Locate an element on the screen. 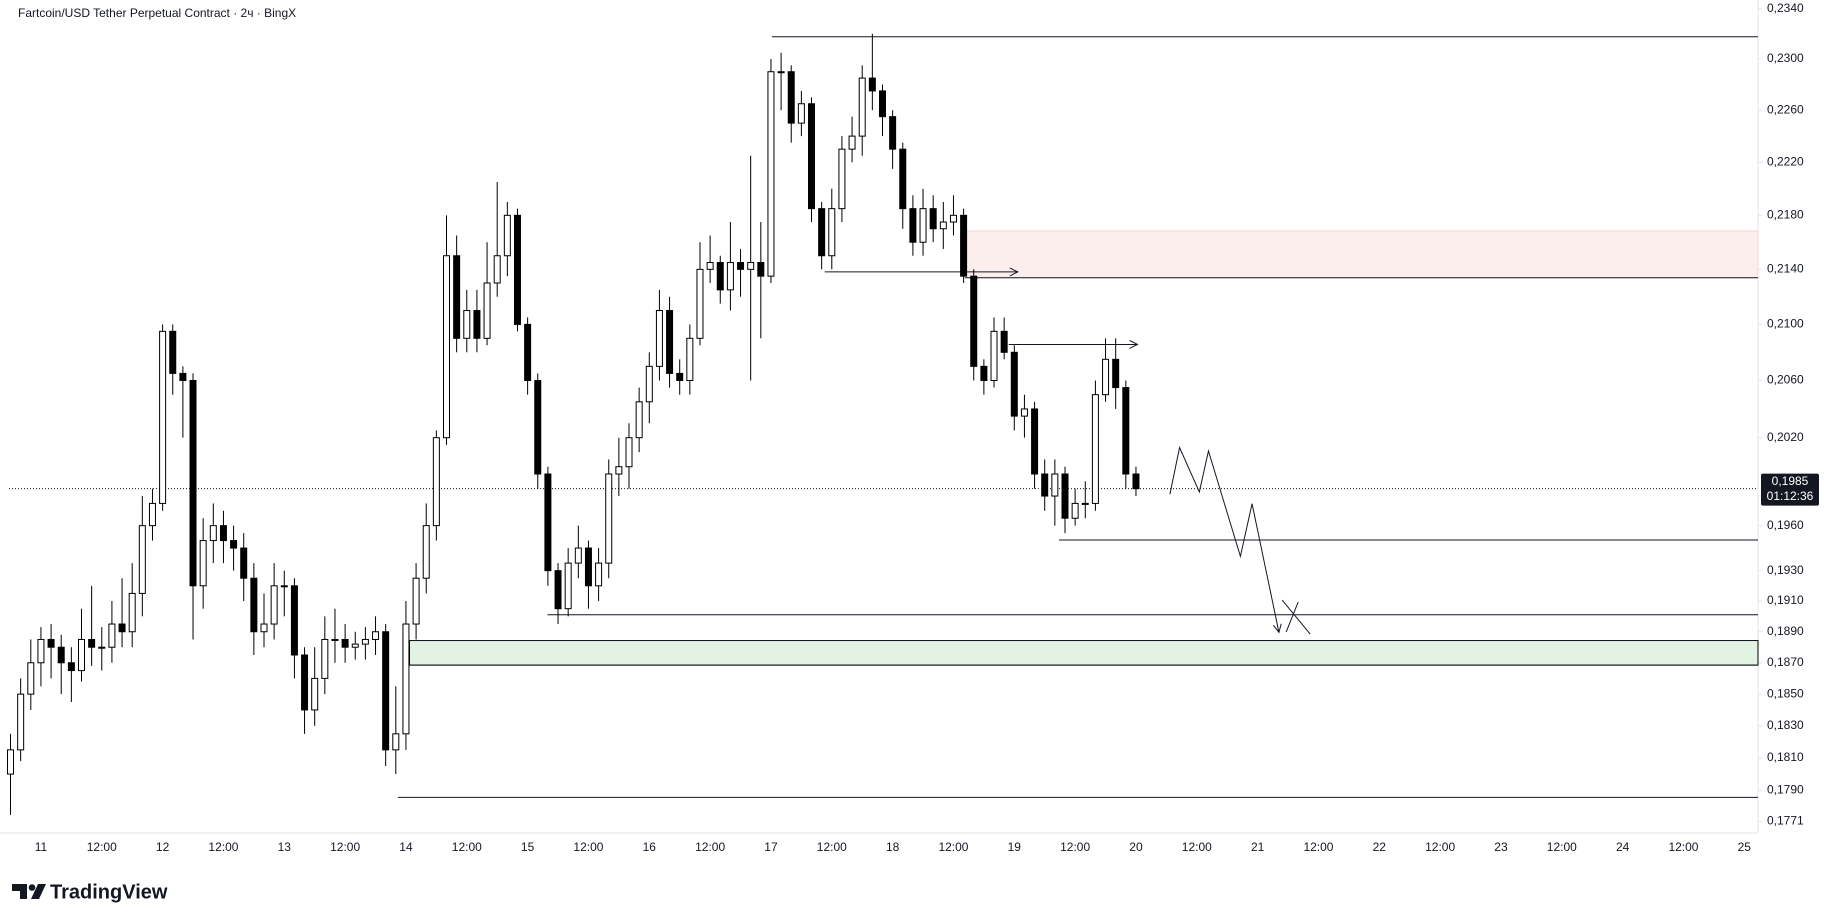 This screenshot has width=1835, height=923. y-tick-label: 0,2260 is located at coordinates (1785, 109).